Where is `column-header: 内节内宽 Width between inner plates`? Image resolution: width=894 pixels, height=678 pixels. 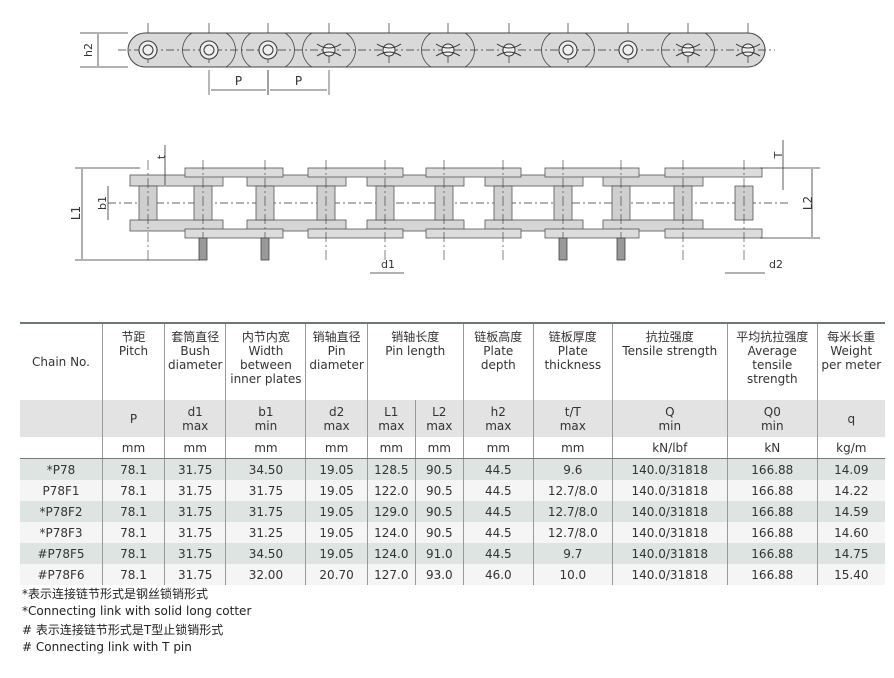 column-header: 内节内宽 Width between inner plates is located at coordinates (265, 361).